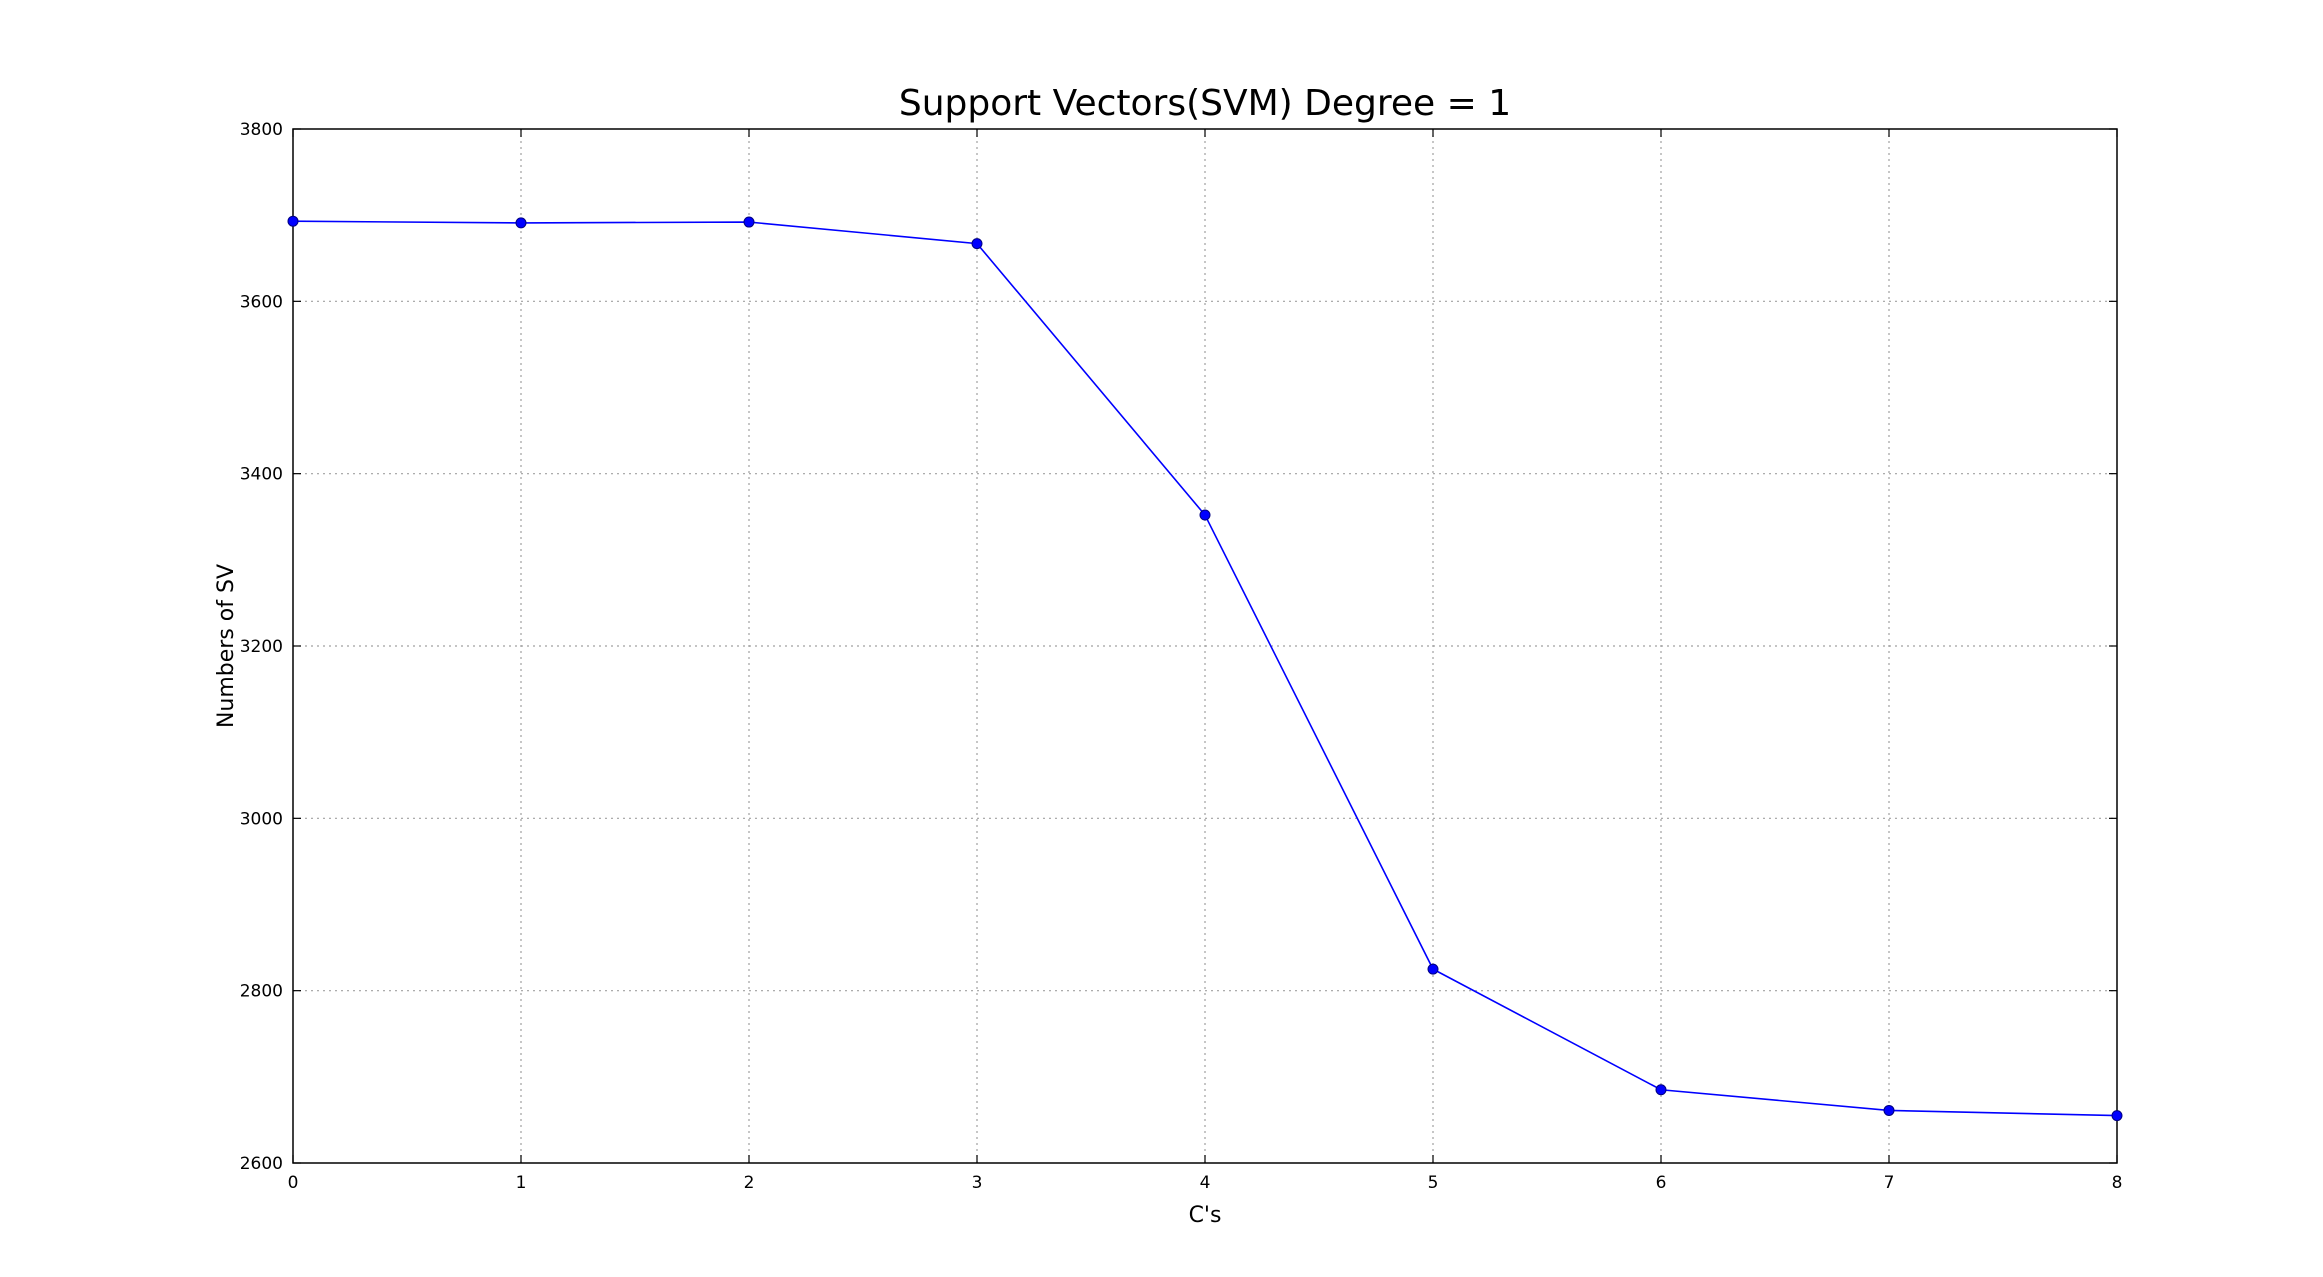 The height and width of the screenshot is (1277, 2323). I want to click on y-tick-label: 3400, so click(261, 475).